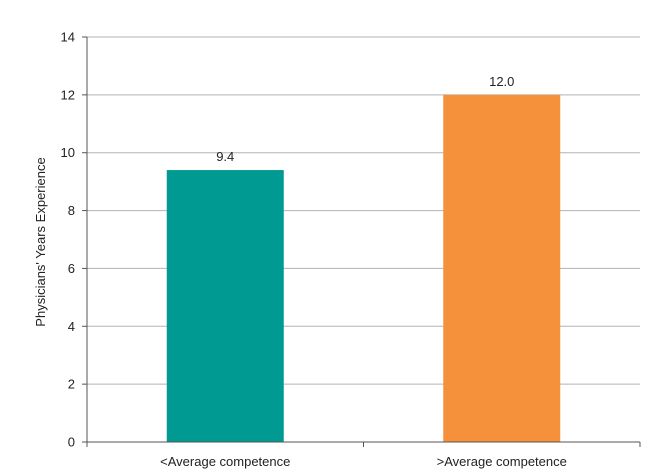 This screenshot has height=476, width=659. I want to click on data-label: 9.4, so click(225, 156).